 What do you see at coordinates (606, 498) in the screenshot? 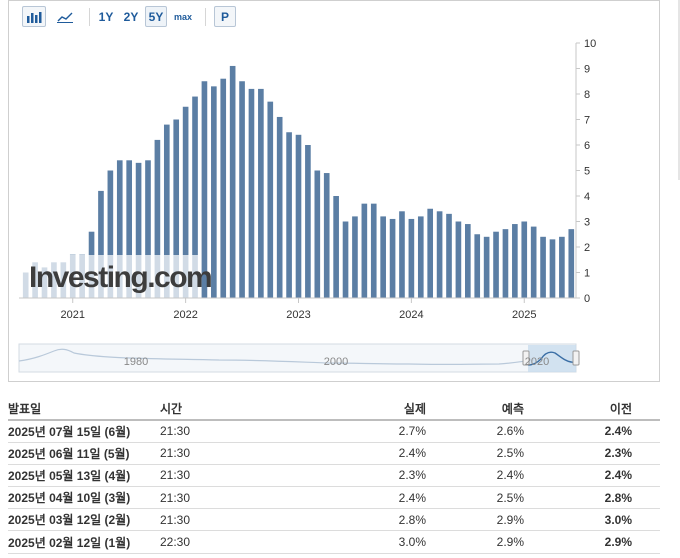
I see `previous-value: 2.8%` at bounding box center [606, 498].